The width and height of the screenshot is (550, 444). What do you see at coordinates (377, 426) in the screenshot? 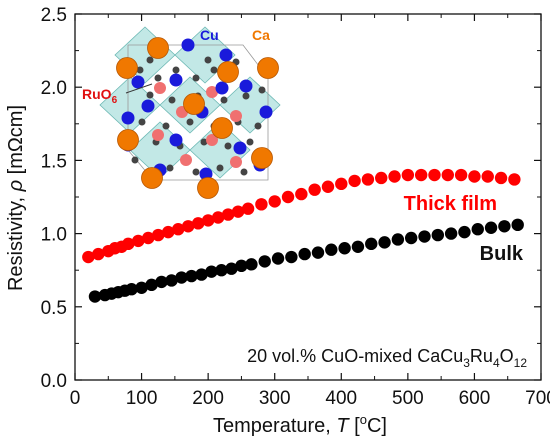
I see `x-axis-title-close: C]` at bounding box center [377, 426].